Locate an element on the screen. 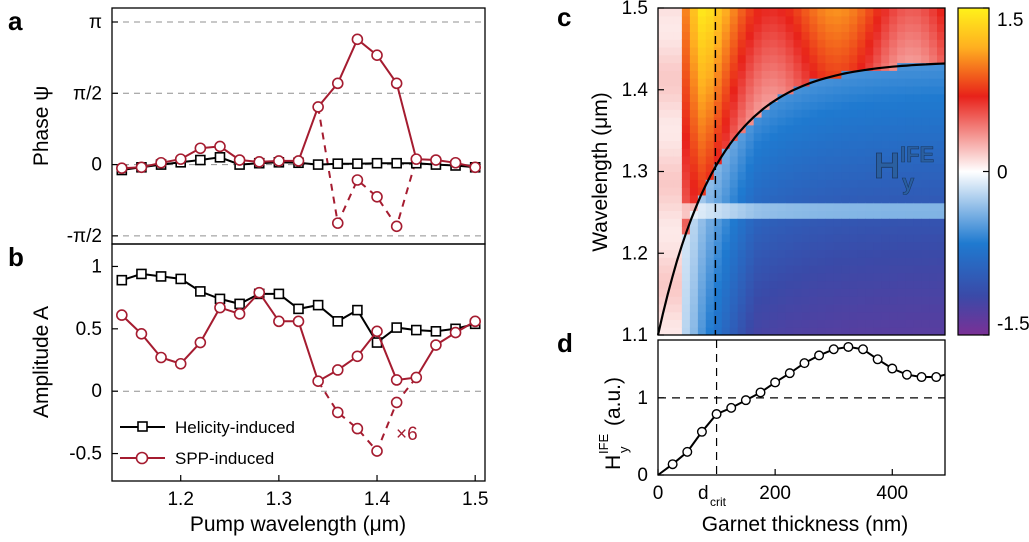 The height and width of the screenshot is (542, 1029). panel-a-spp-point is located at coordinates (239, 160).